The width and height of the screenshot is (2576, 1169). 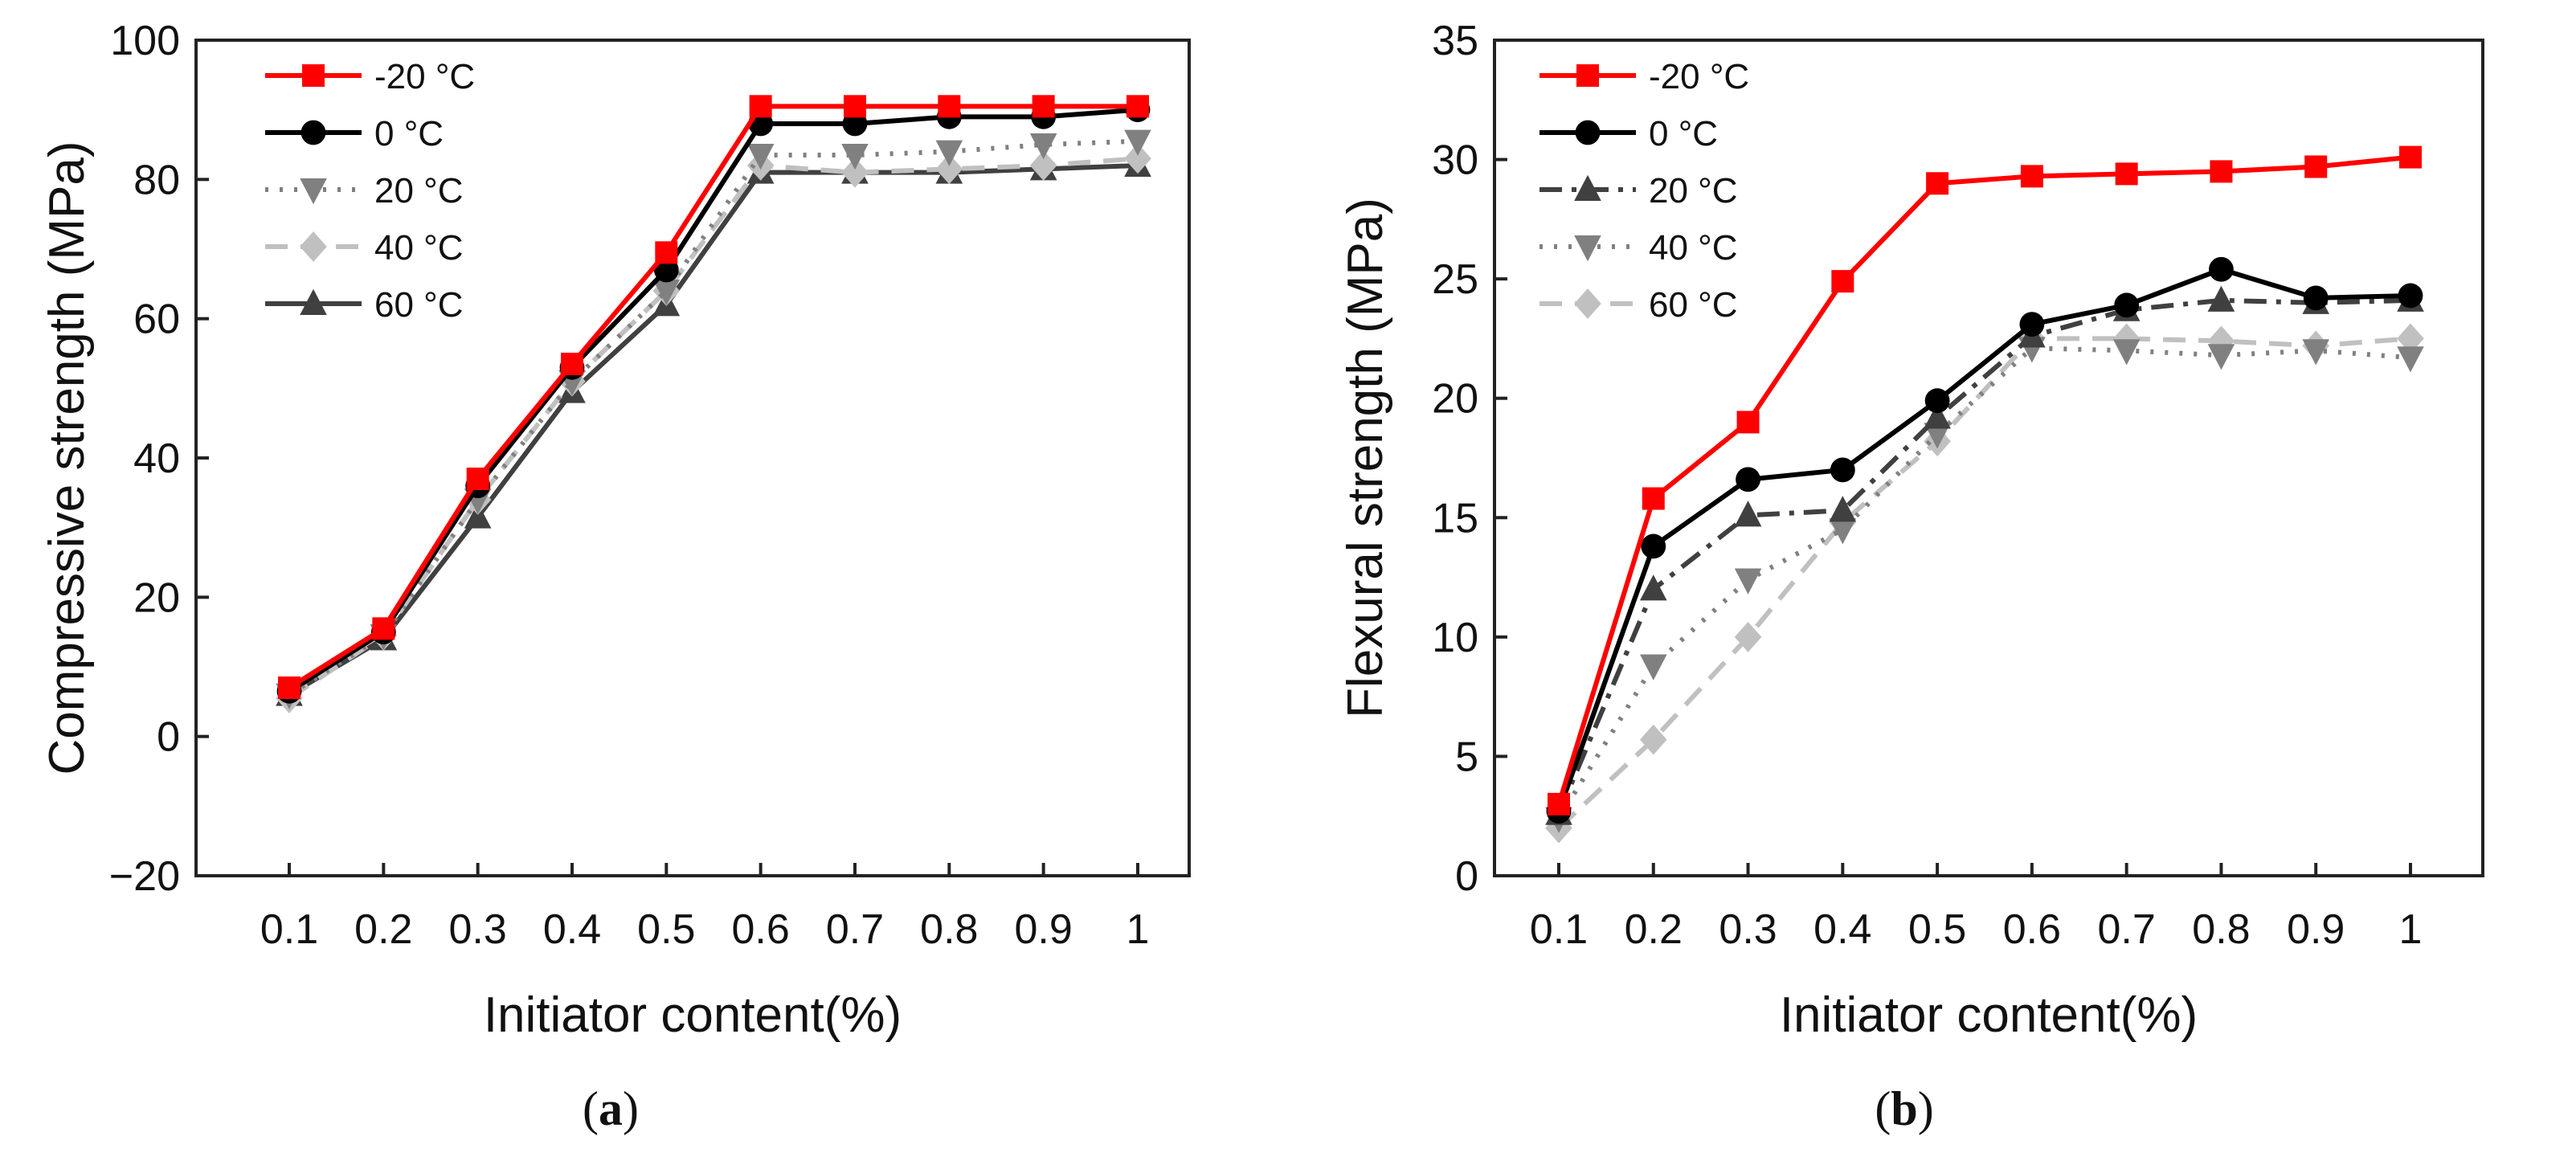 I want to click on y-tick-label: 100, so click(x=145, y=41).